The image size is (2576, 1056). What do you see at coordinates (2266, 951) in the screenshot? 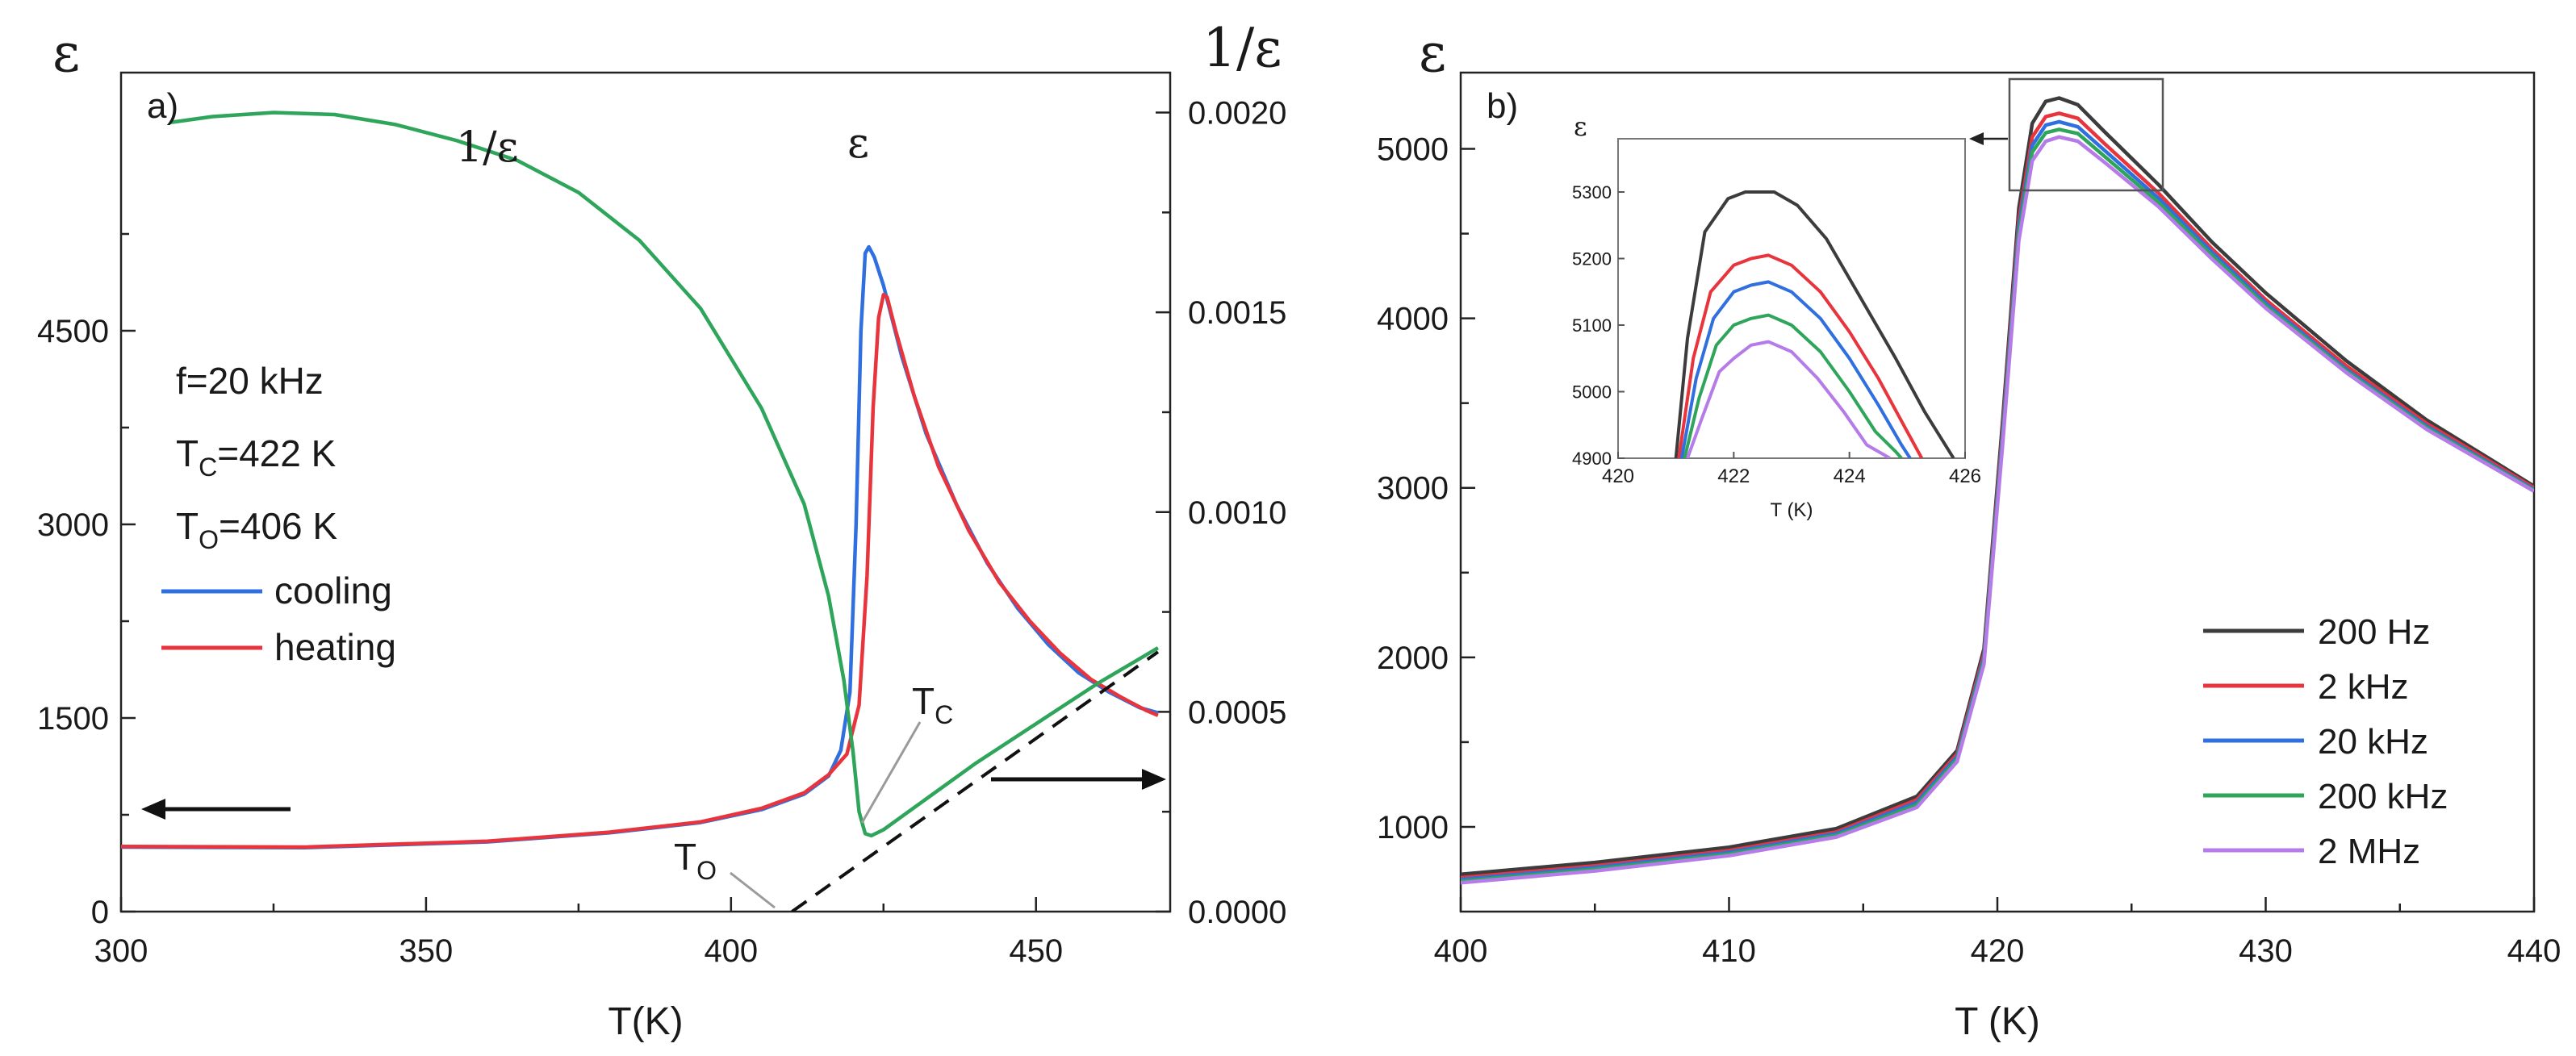
I see `b-x-tick-label: 430` at bounding box center [2266, 951].